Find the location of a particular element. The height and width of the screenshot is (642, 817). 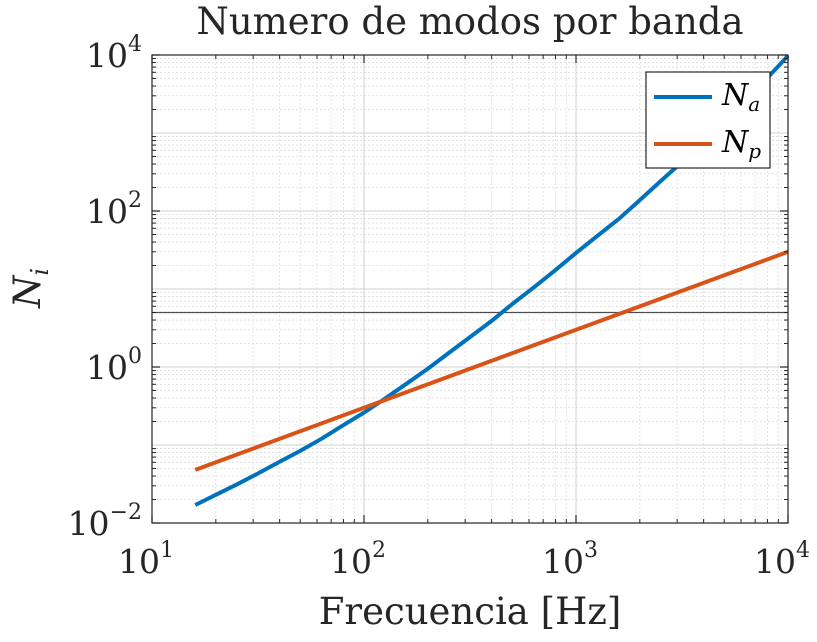

y-tick-label-exponent: 4 is located at coordinates (135, 44).